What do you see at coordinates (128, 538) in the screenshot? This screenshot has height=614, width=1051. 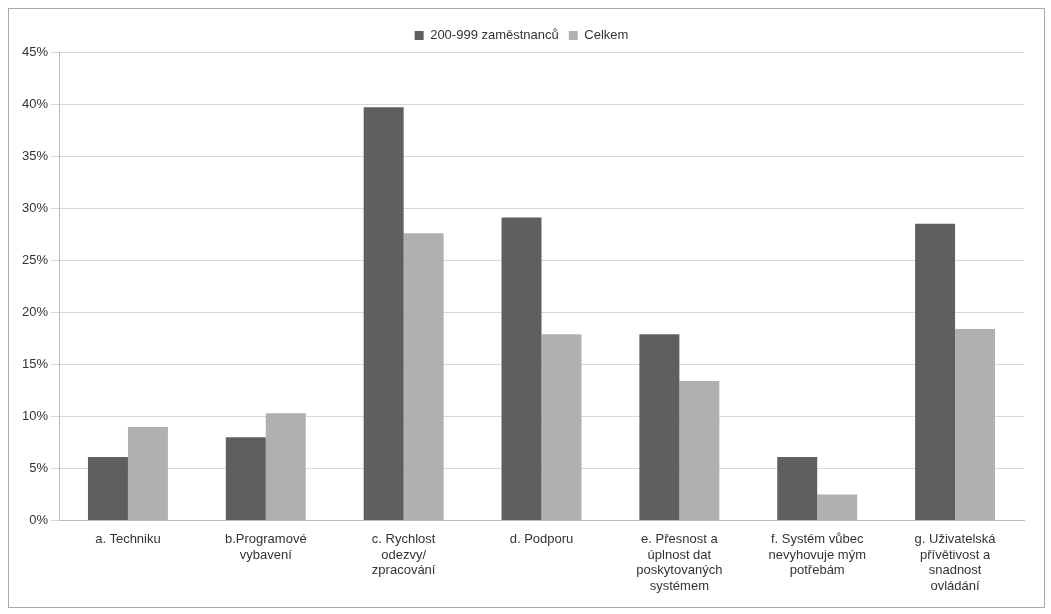 I see `x-tick-label: a. Techniku` at bounding box center [128, 538].